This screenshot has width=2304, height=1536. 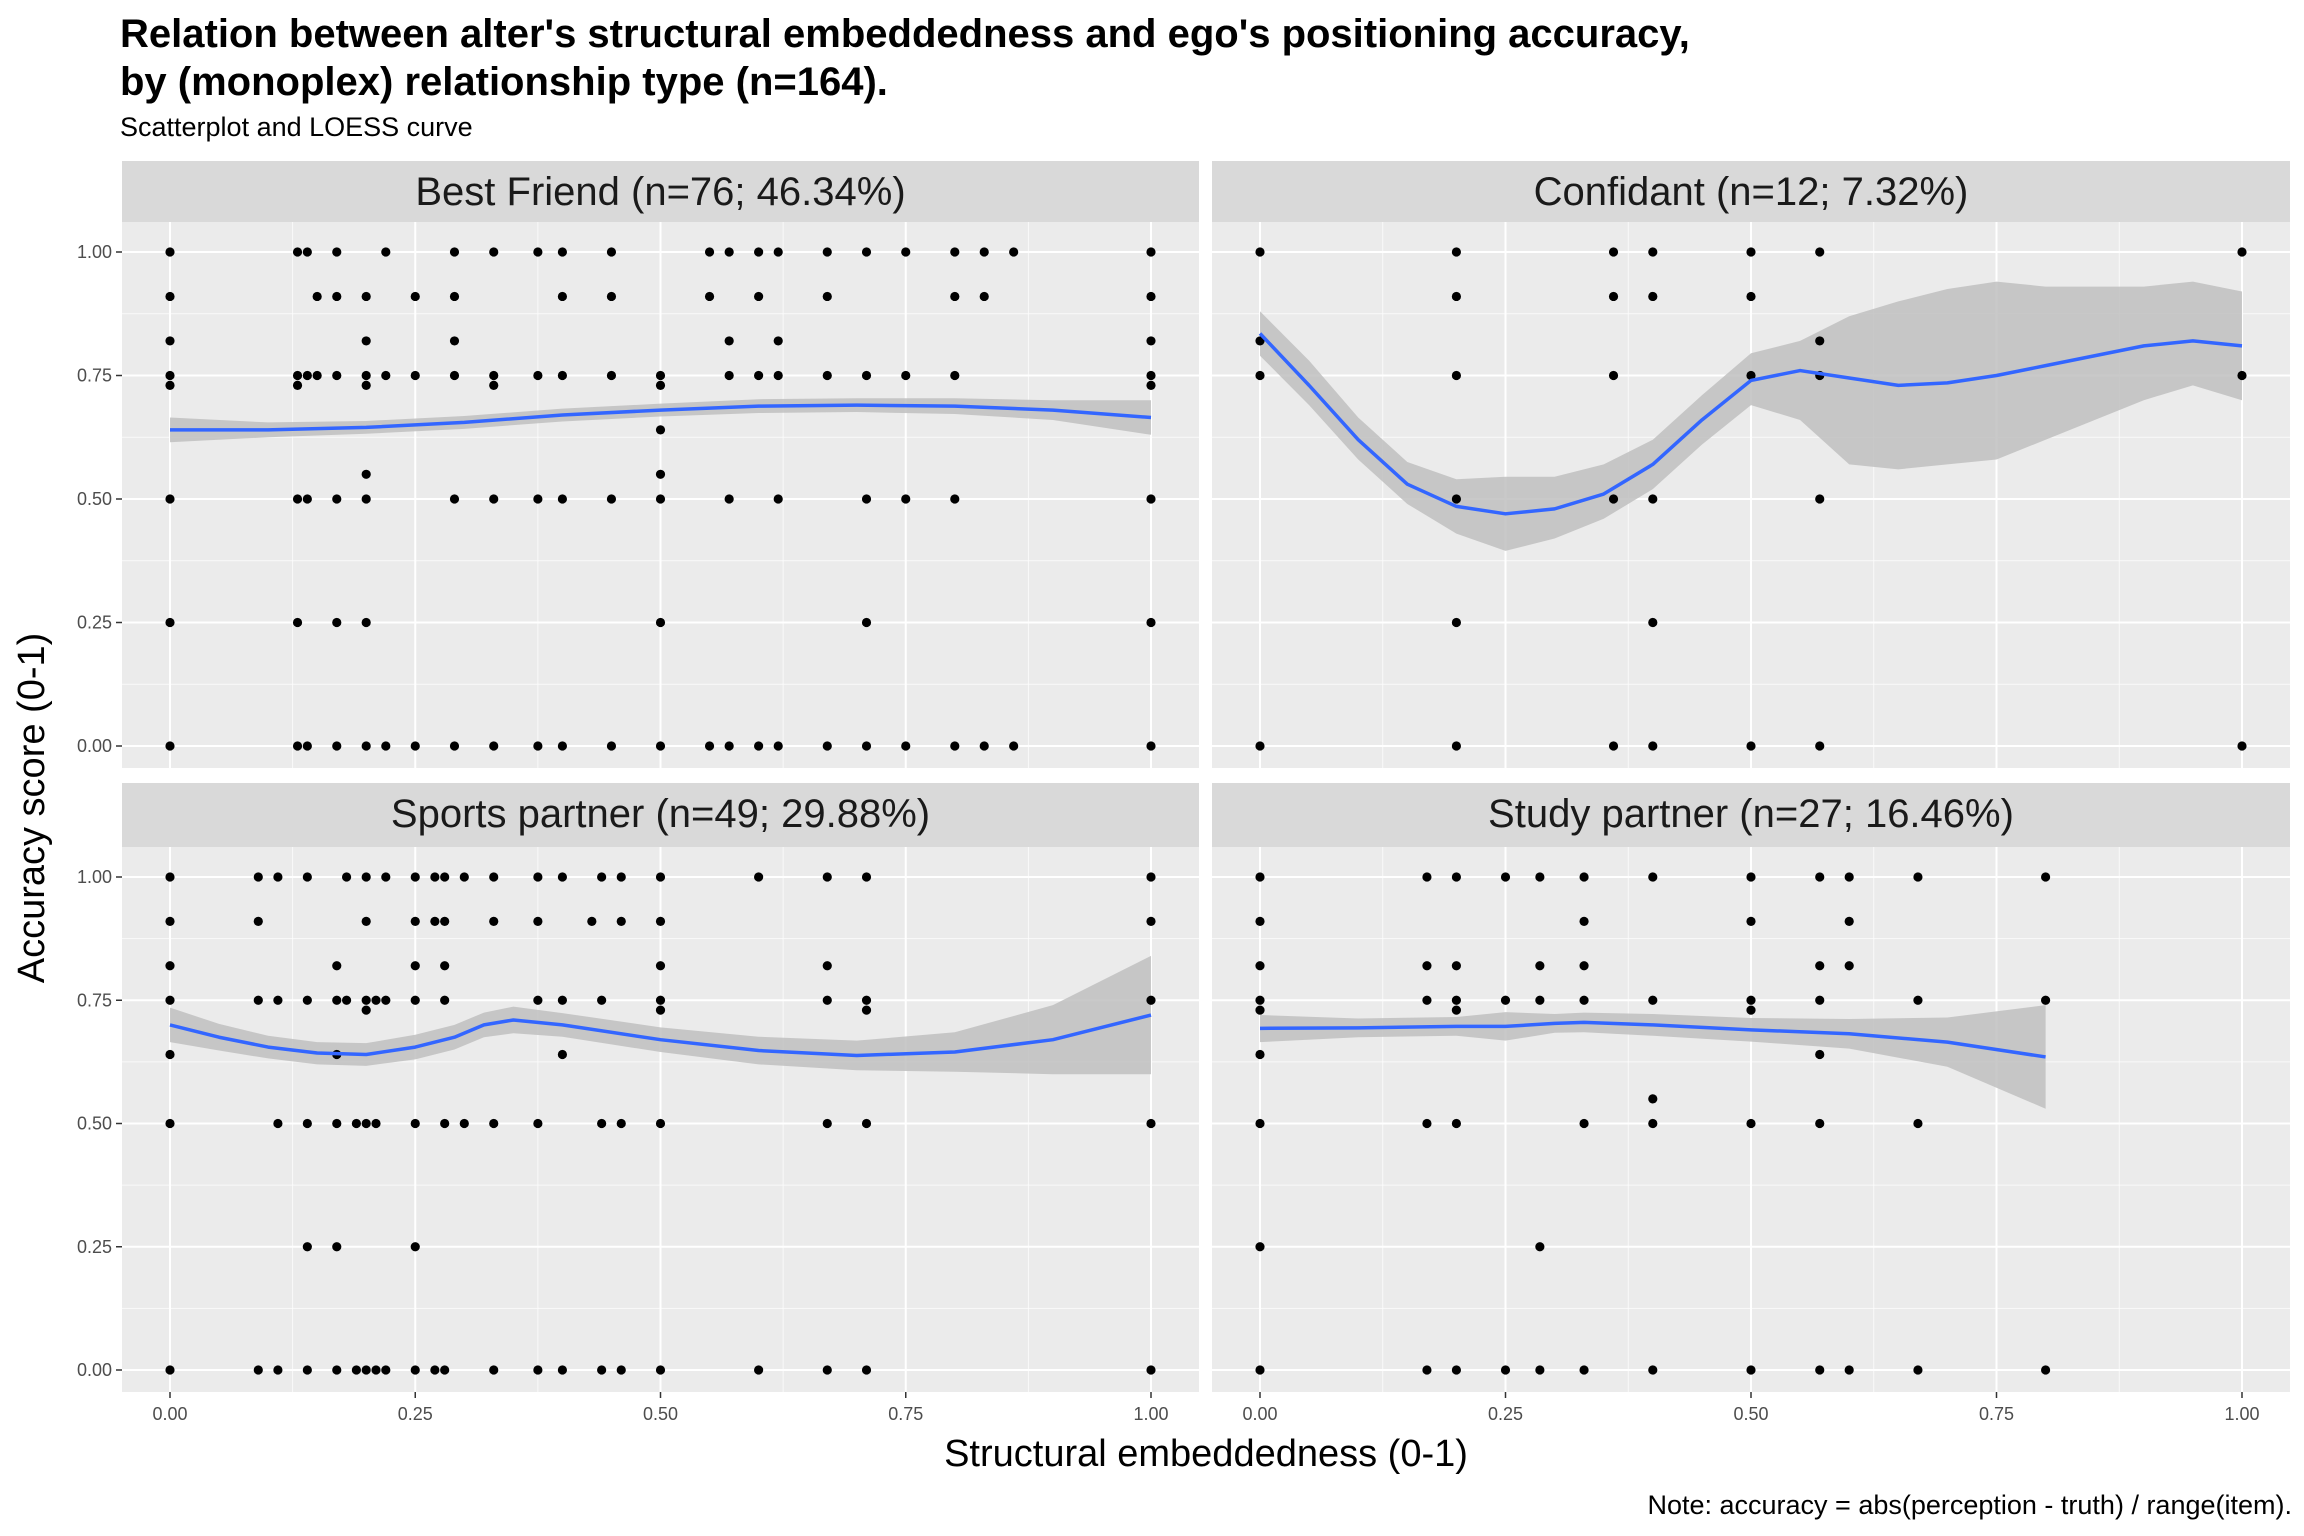 I want to click on facet-strip-label: Sports partner (n=49; 29.88%), so click(x=660, y=814).